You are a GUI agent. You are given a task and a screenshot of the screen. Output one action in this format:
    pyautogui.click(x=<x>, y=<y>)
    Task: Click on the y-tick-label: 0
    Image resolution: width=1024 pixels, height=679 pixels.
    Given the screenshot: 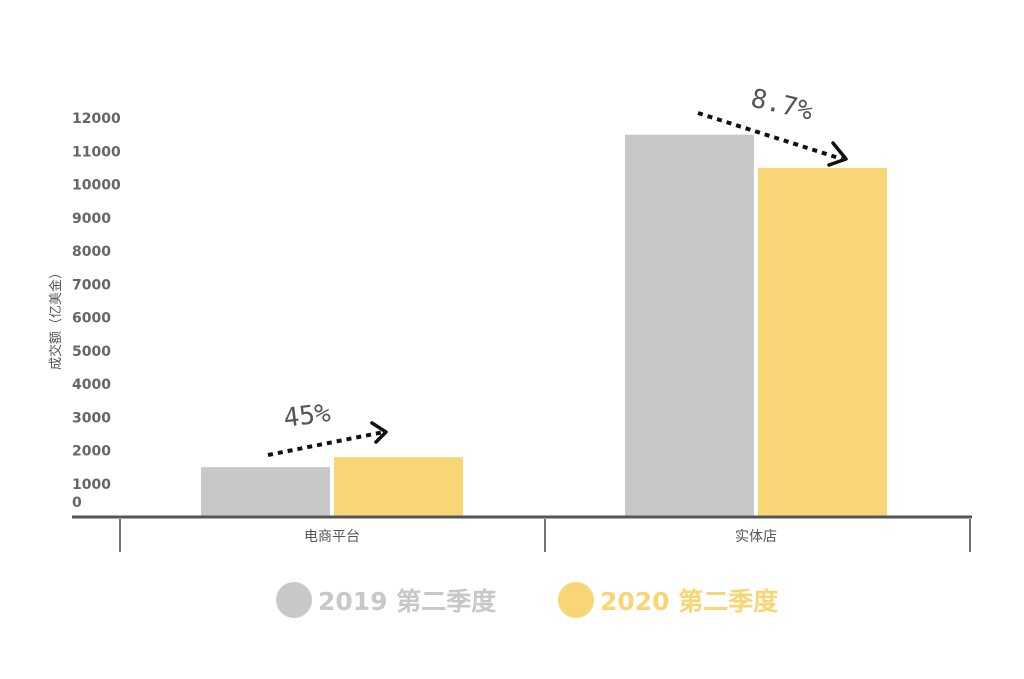 What is the action you would take?
    pyautogui.click(x=77, y=503)
    